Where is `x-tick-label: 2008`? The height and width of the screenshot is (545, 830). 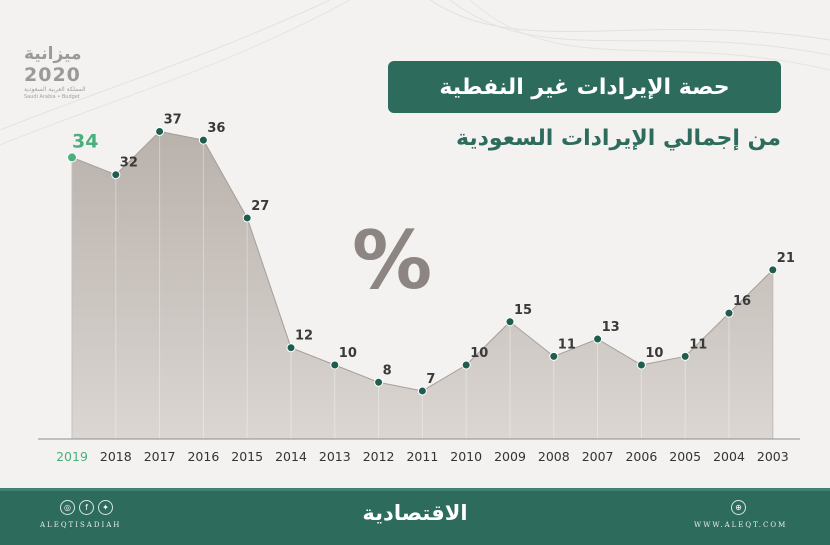 x-tick-label: 2008 is located at coordinates (554, 456).